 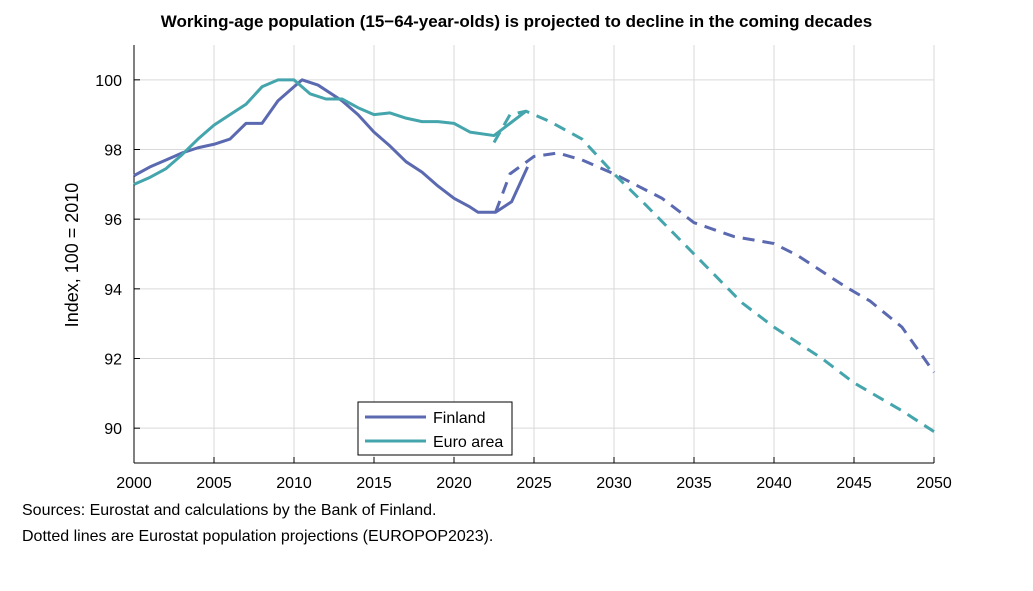 What do you see at coordinates (214, 483) in the screenshot?
I see `x-tick-label: 2005` at bounding box center [214, 483].